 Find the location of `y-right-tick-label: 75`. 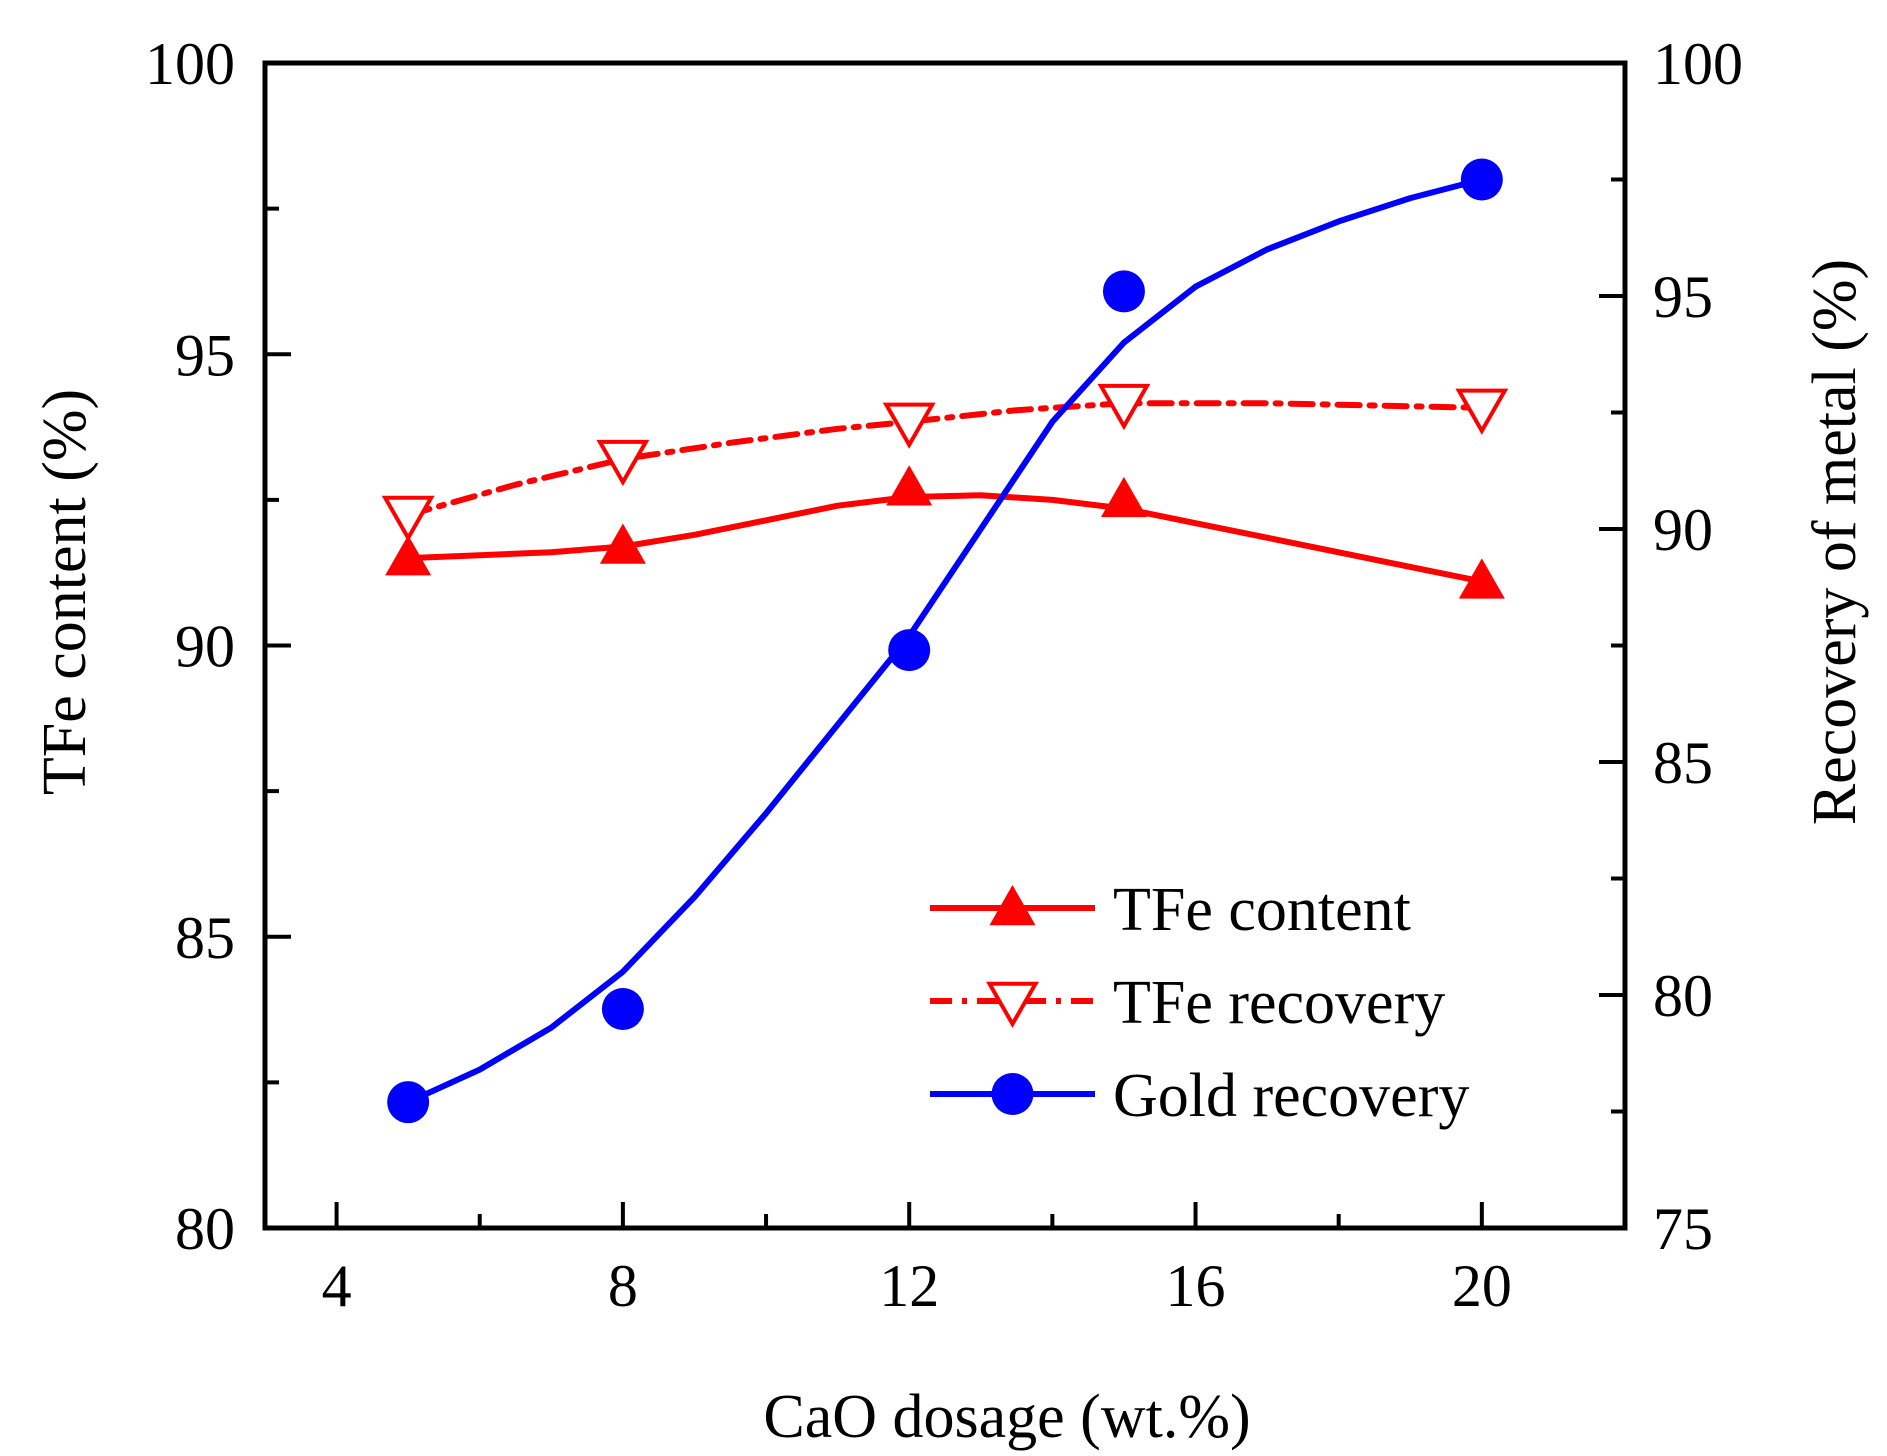

y-right-tick-label: 75 is located at coordinates (1683, 1229).